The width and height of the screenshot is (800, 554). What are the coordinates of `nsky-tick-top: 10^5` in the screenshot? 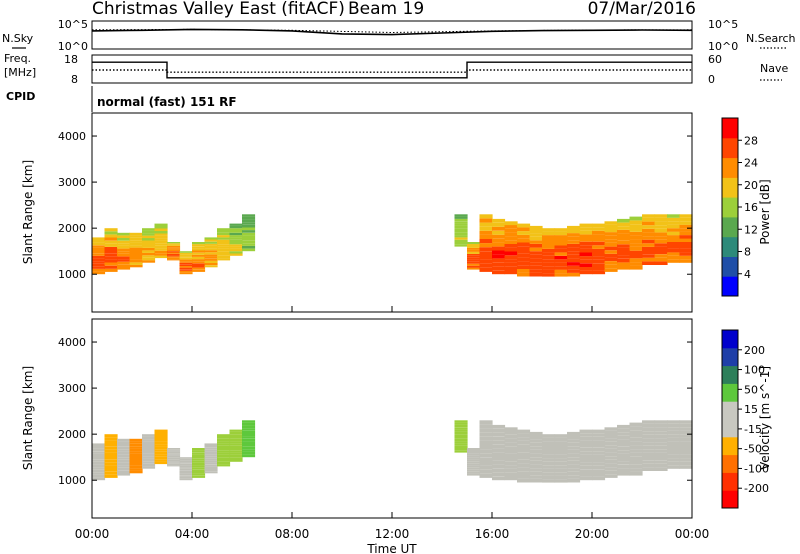 It's located at (73, 24).